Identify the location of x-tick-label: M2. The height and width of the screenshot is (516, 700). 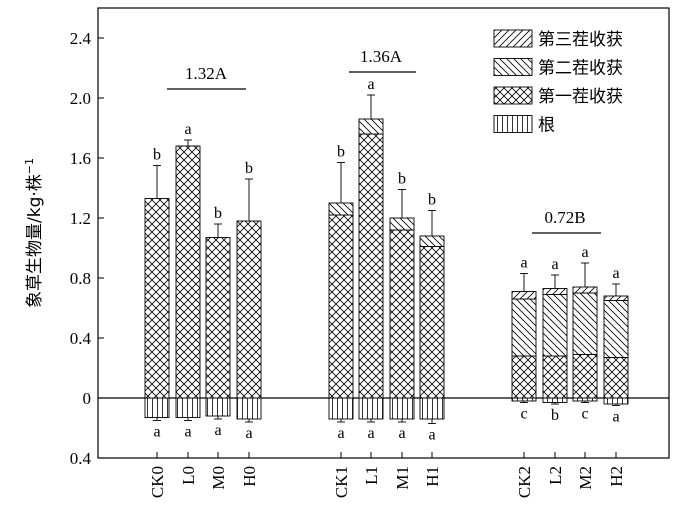
(585, 478).